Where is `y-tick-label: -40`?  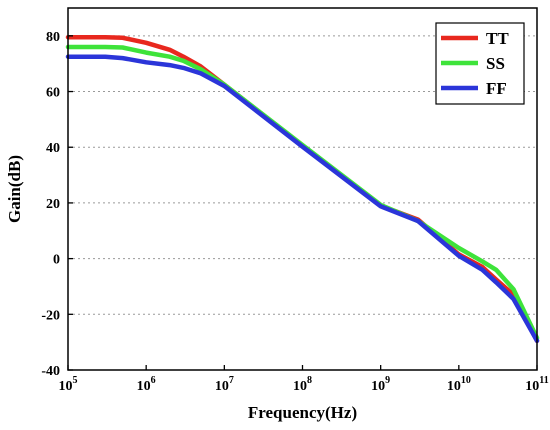
y-tick-label: -40 is located at coordinates (50, 371).